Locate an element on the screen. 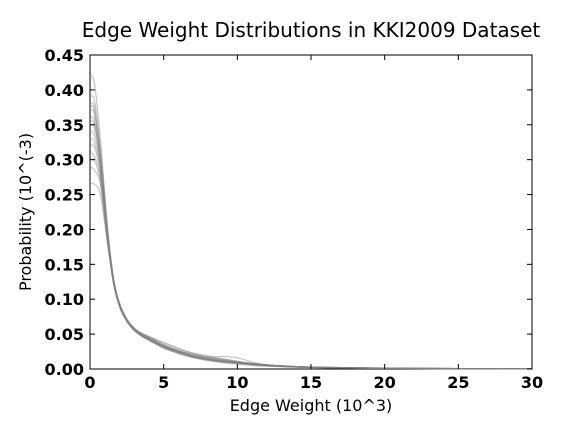  y-tick-label: 0.00 is located at coordinates (64, 369).